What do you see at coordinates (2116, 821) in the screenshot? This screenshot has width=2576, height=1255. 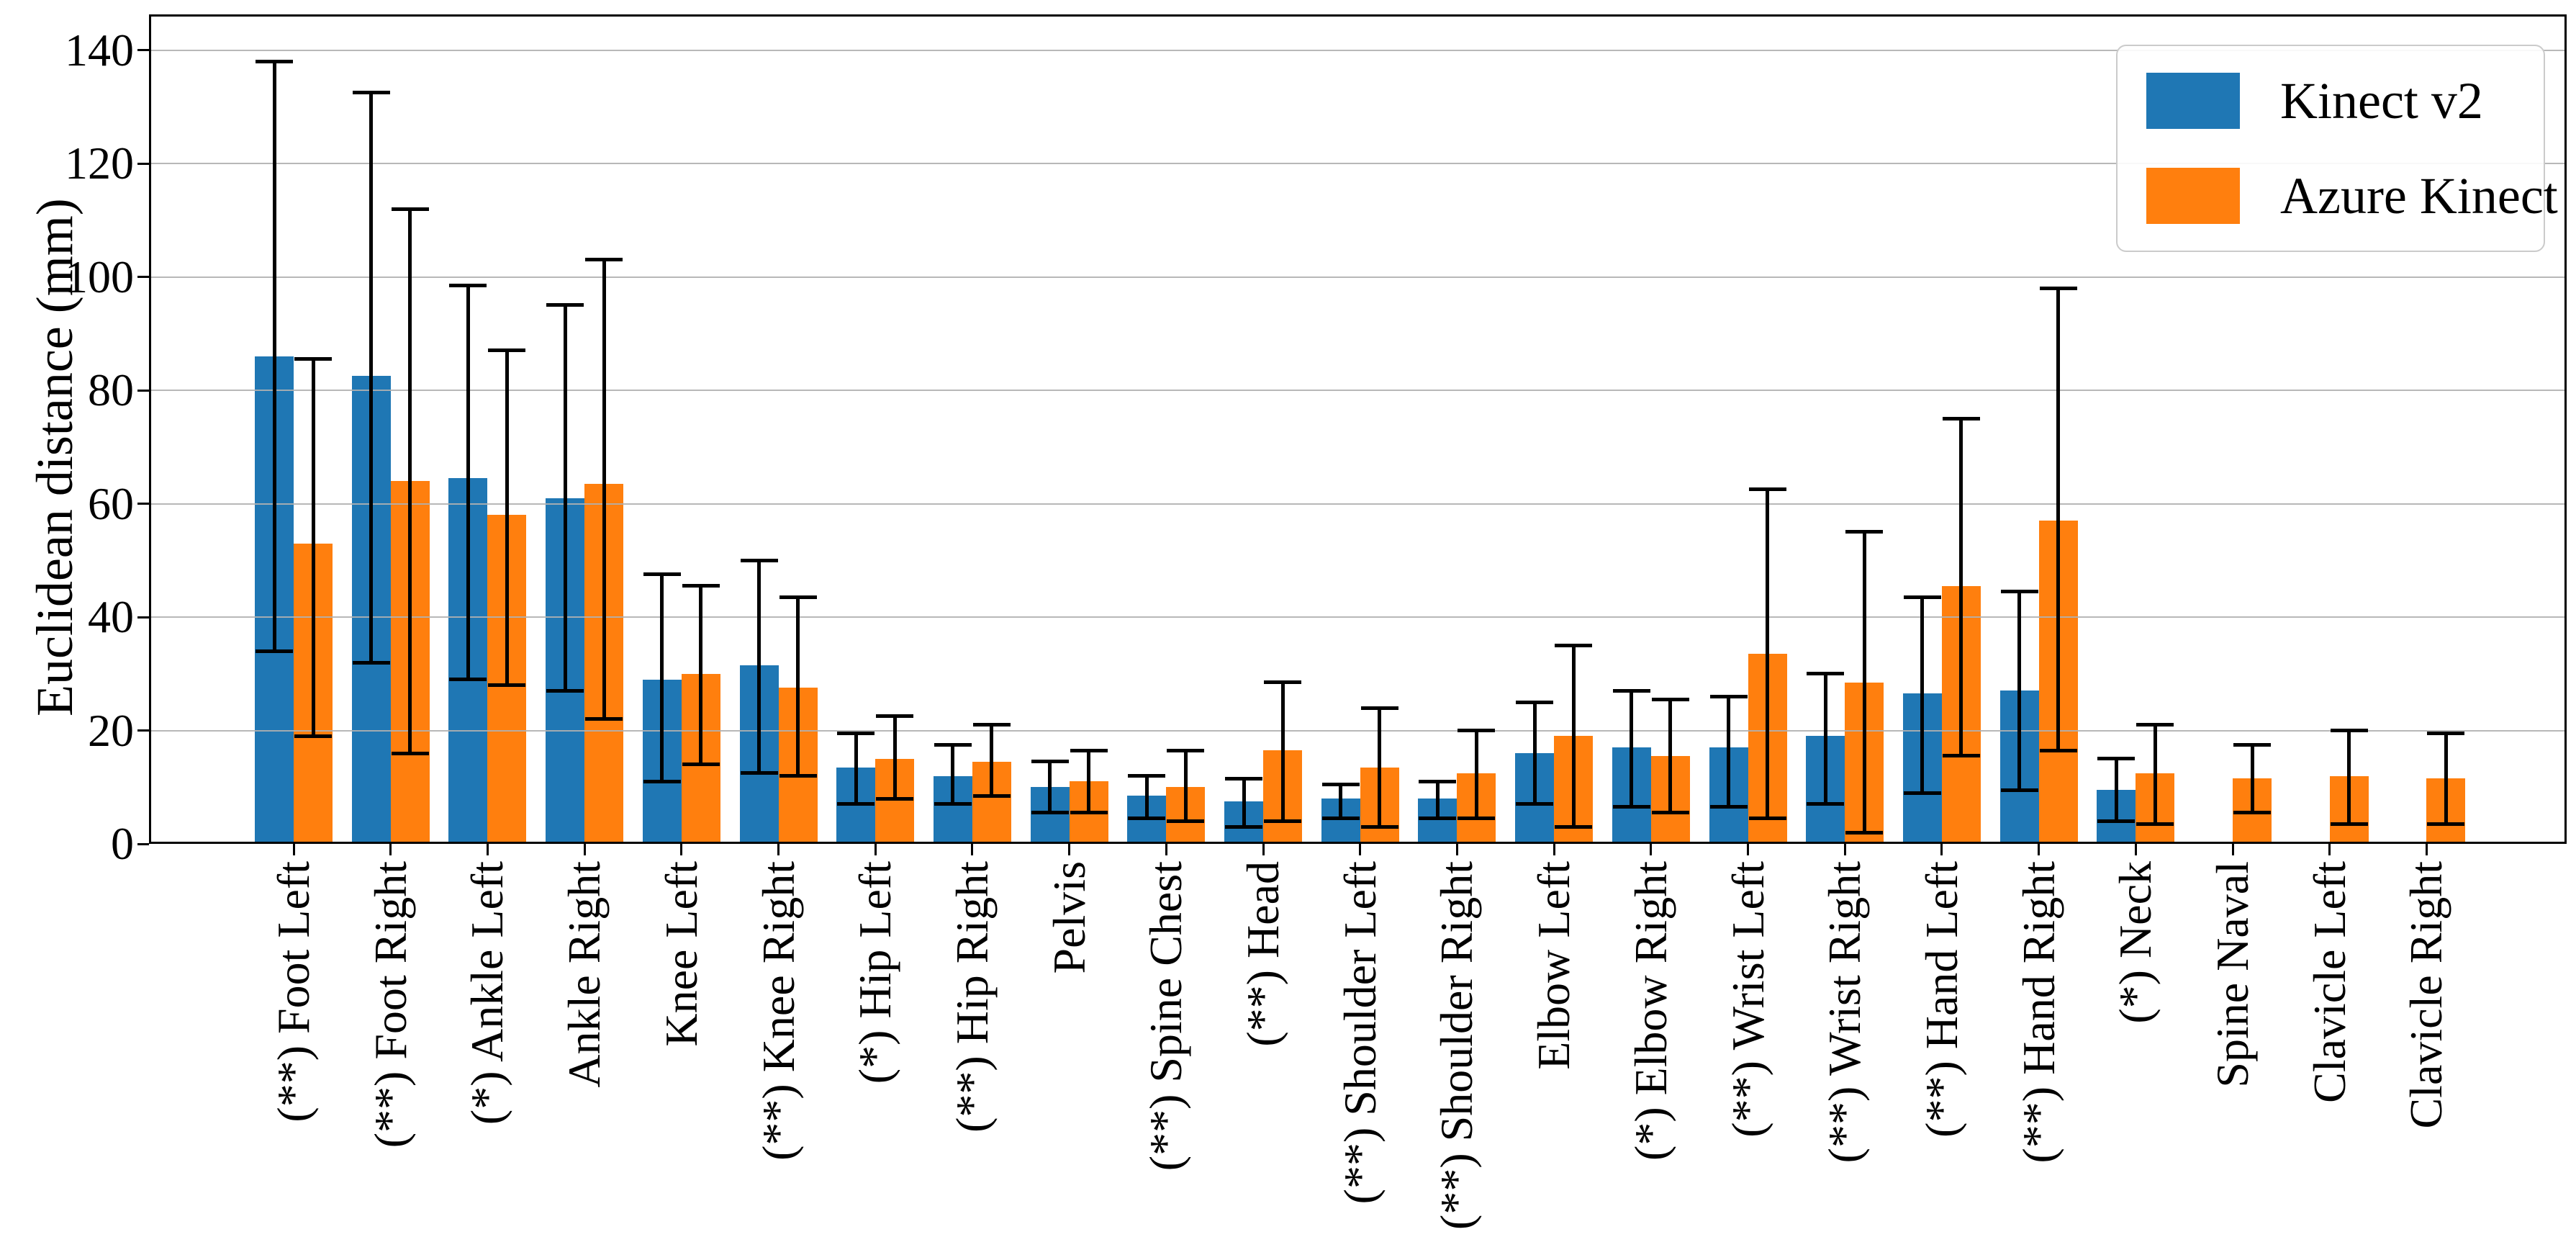 I see `errorbar-kinect-v2-neck-cap-bottom` at bounding box center [2116, 821].